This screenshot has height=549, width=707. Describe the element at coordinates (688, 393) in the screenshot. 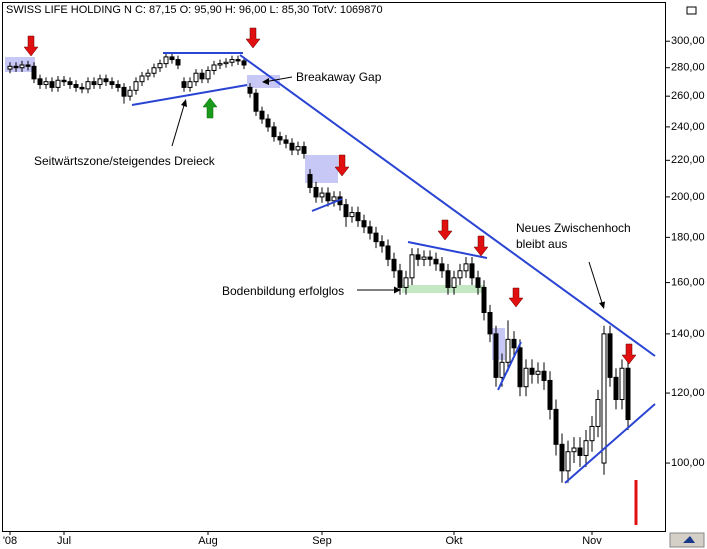

I see `y-tick-label: 120,00` at that location.